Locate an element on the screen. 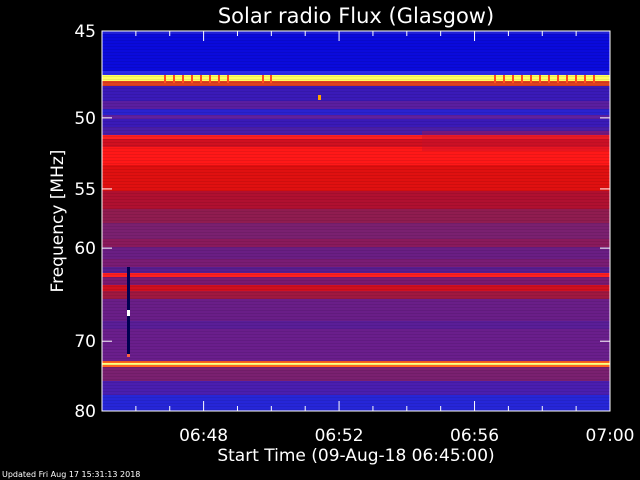 Image resolution: width=640 pixels, height=480 pixels. x-axis-label: Start Time (09-Aug-18 06:45:00) is located at coordinates (355, 456).